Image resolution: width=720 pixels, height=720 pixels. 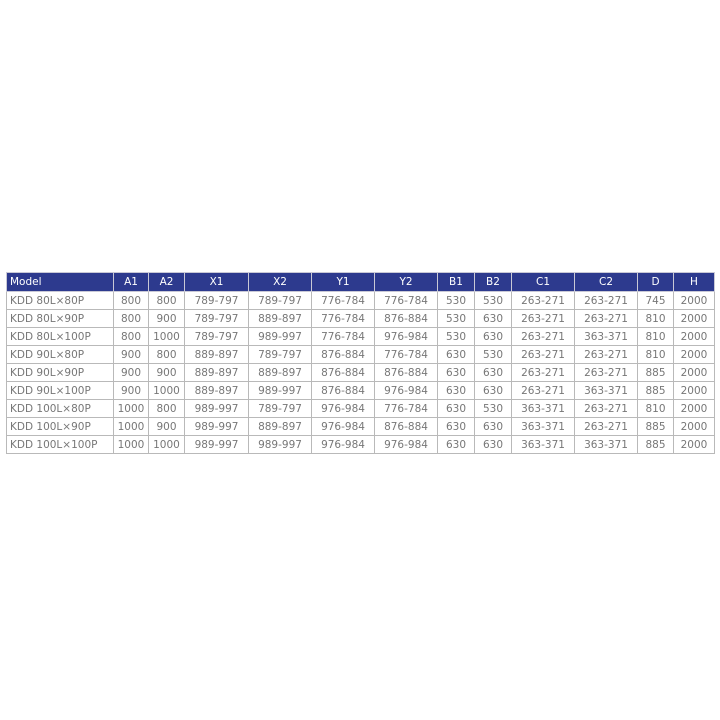 I want to click on column-header: B2, so click(x=493, y=282).